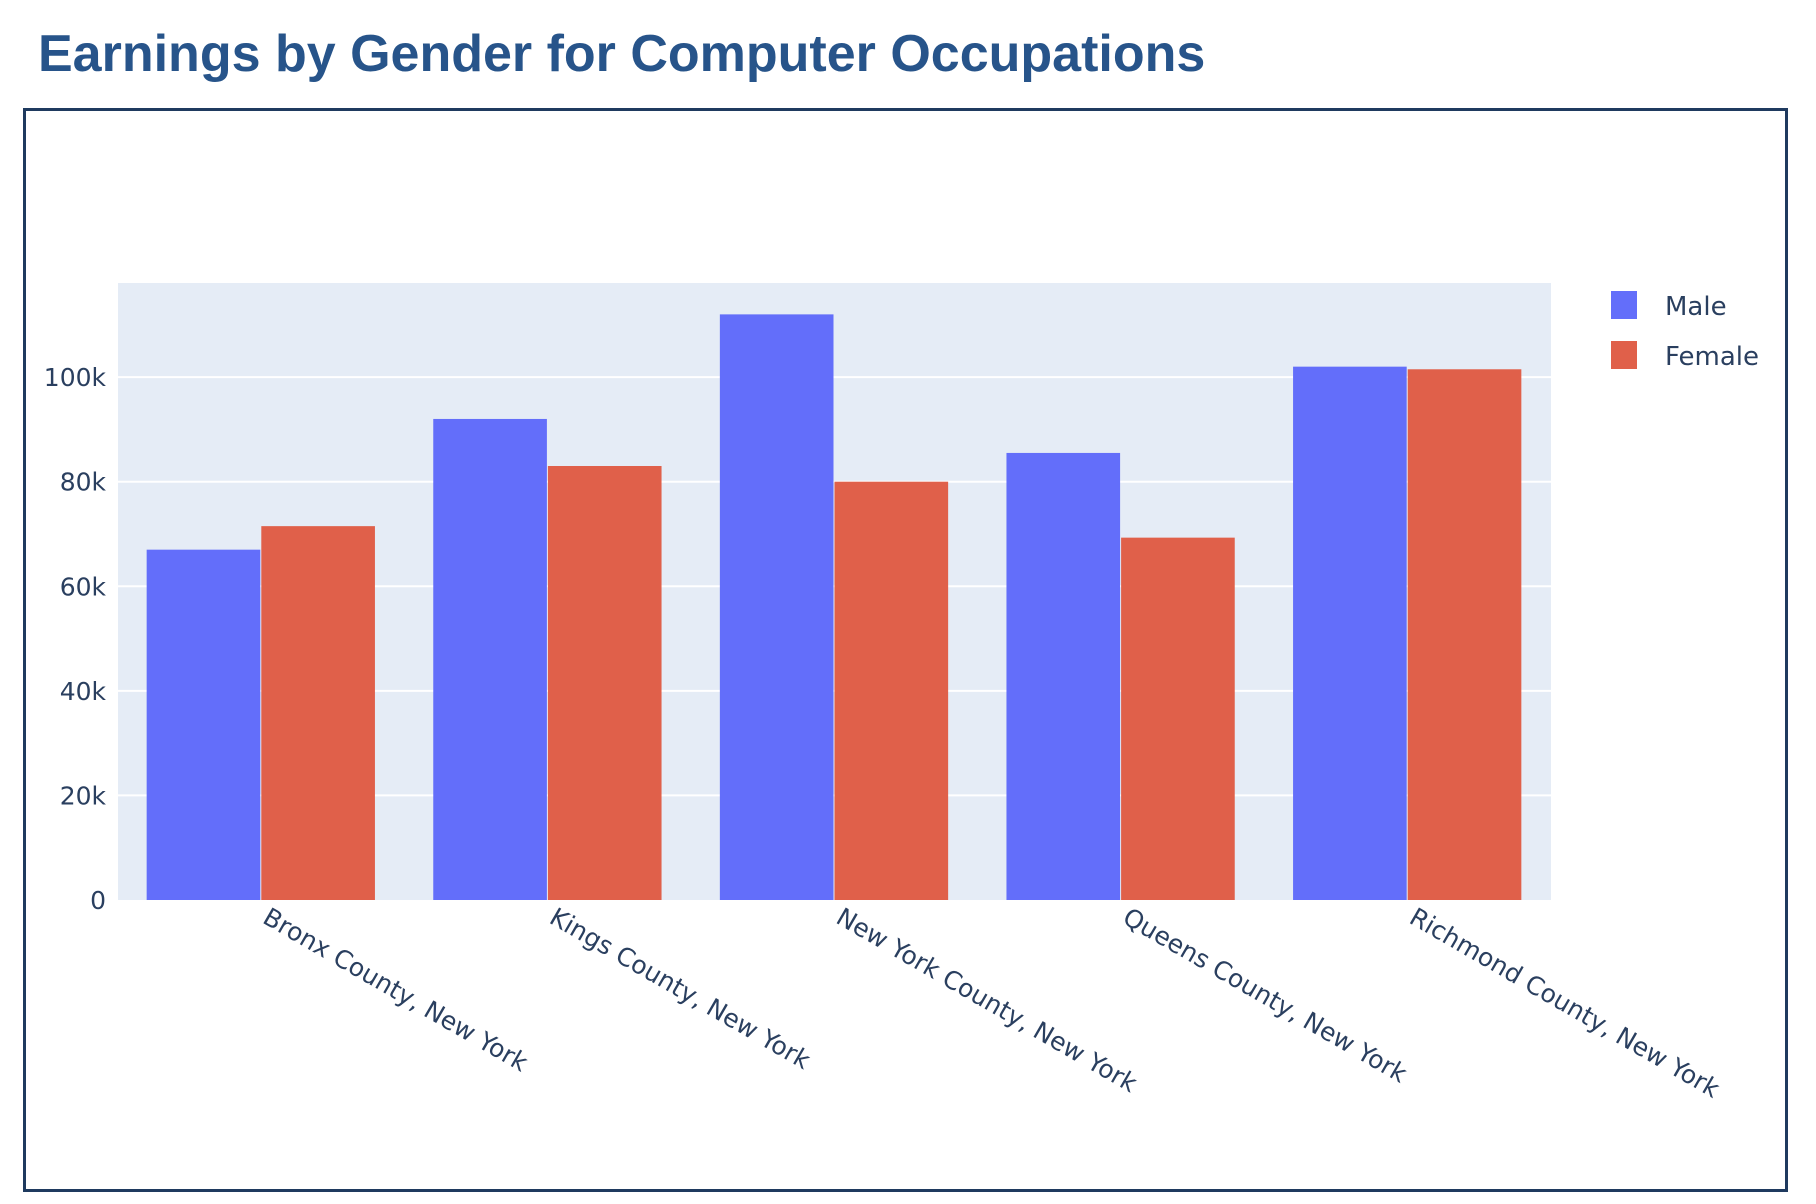 This screenshot has width=1816, height=1204. What do you see at coordinates (75, 639) in the screenshot?
I see `y-axis-ticks: 0 20k 40k 60k 80k 100k` at bounding box center [75, 639].